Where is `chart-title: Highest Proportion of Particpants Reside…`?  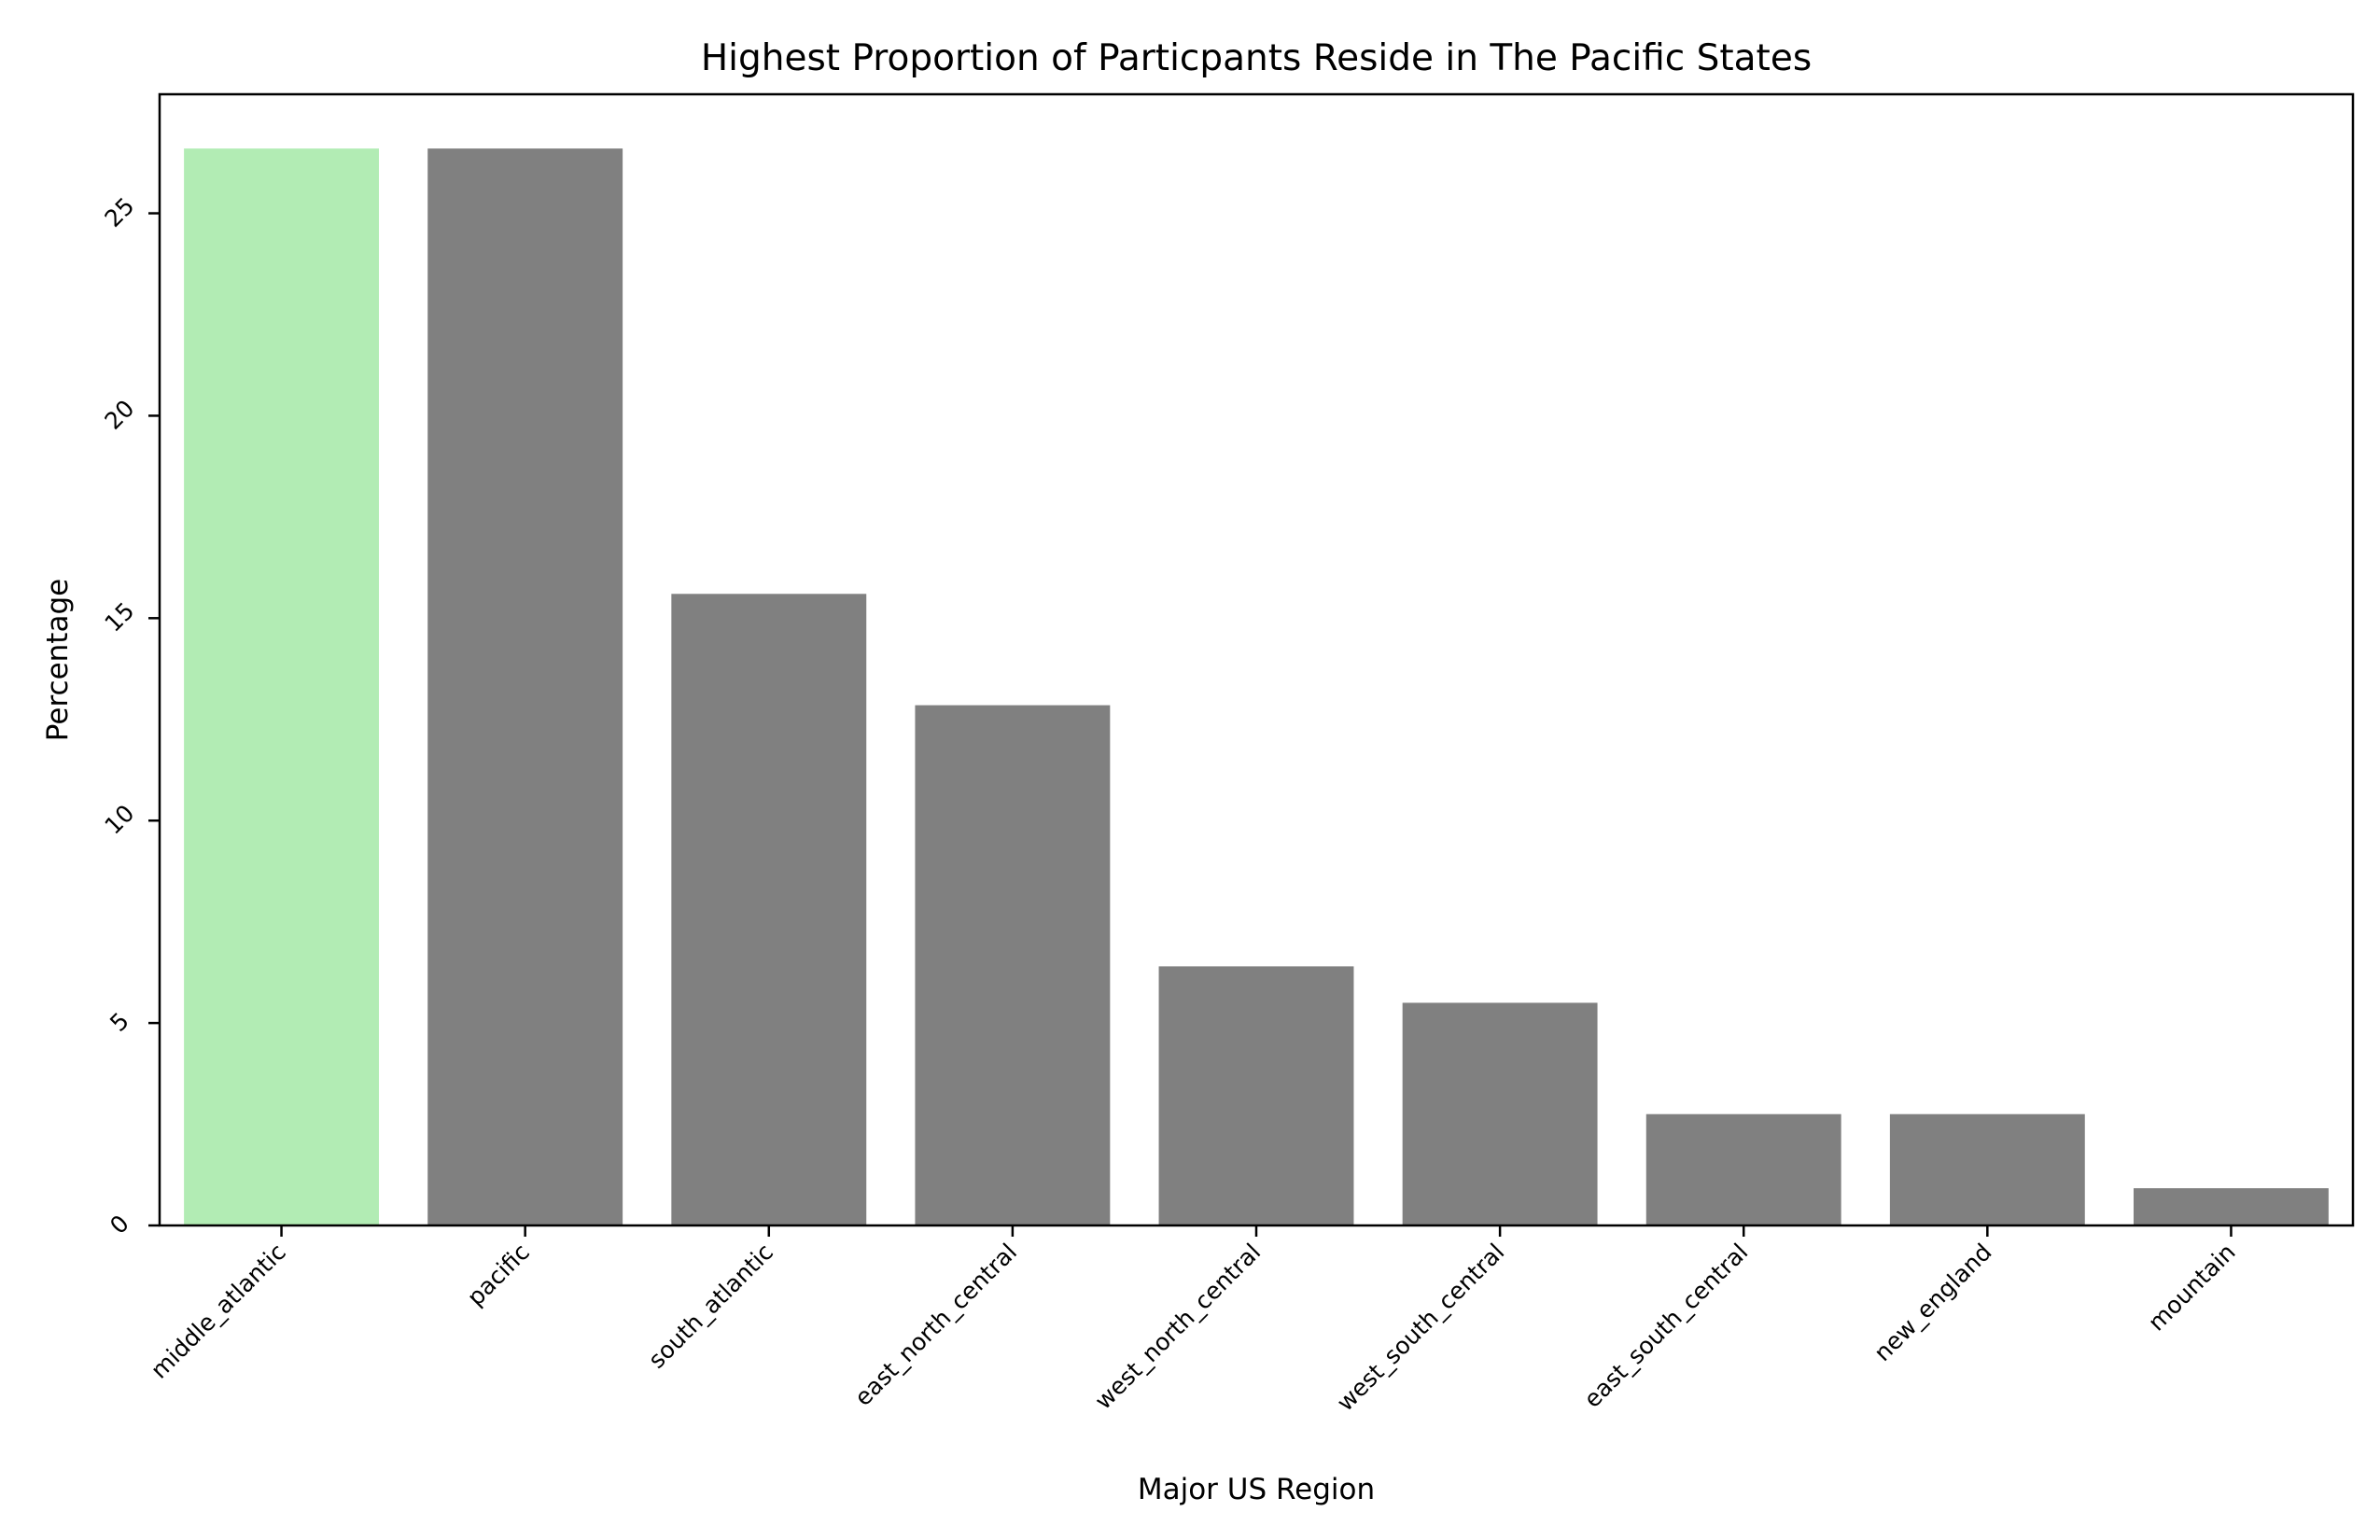 chart-title: Highest Proportion of Particpants Reside… is located at coordinates (1256, 58).